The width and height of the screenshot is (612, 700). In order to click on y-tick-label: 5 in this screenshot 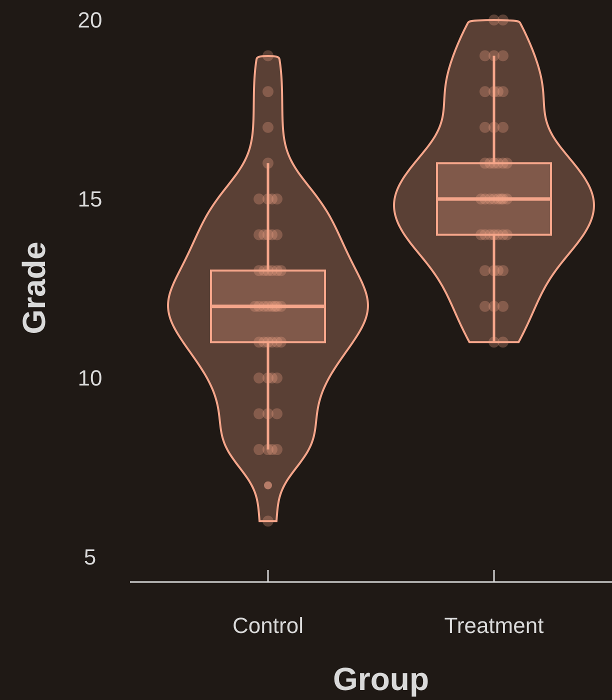, I will do `click(90, 557)`.